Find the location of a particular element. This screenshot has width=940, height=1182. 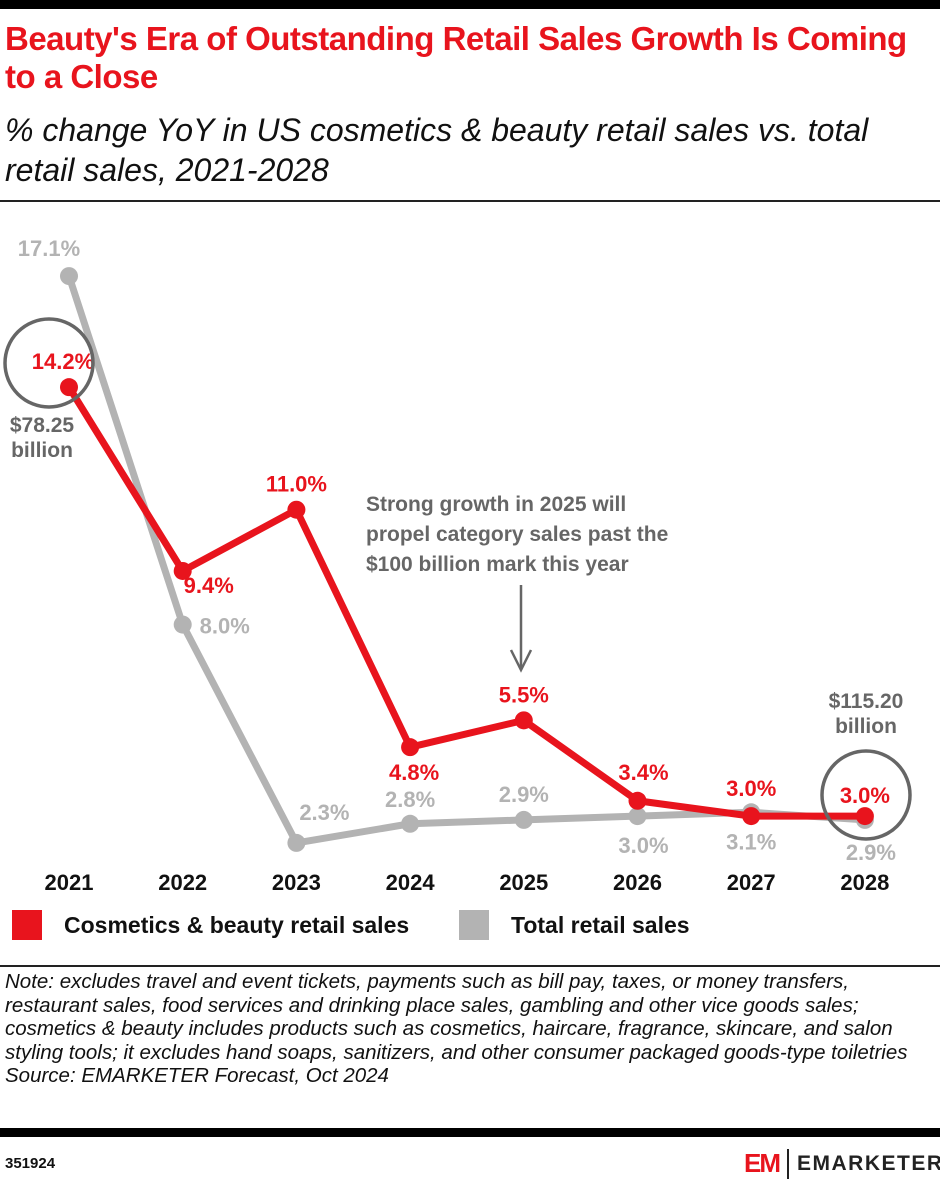

data-label: 2.8% is located at coordinates (410, 799).